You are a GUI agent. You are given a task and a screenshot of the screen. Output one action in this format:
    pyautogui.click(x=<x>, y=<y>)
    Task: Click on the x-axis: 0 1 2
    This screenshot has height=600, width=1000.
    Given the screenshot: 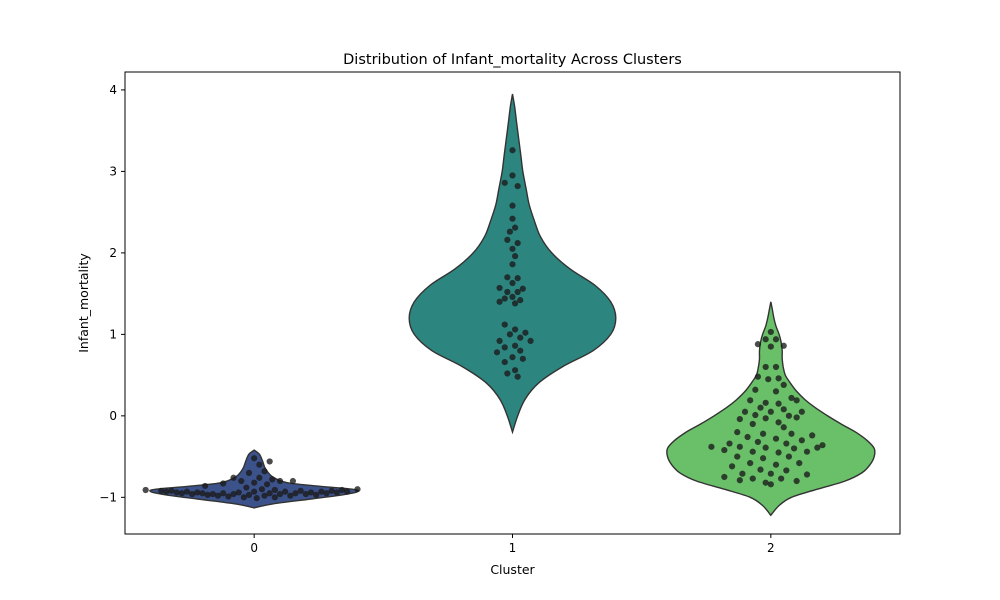 What is the action you would take?
    pyautogui.click(x=512, y=544)
    